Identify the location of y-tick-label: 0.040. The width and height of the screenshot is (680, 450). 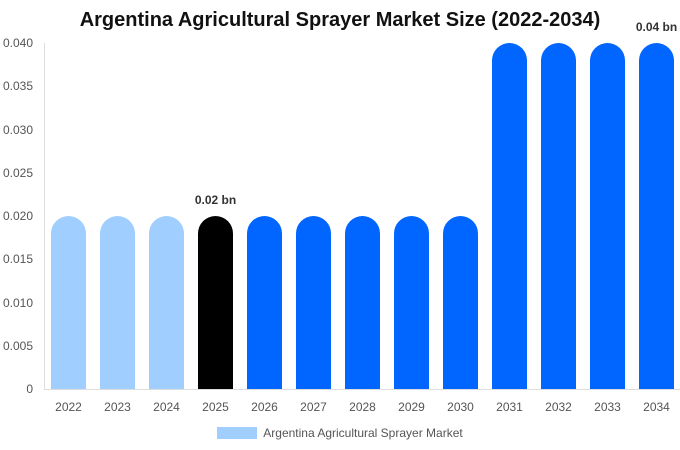
(17, 43).